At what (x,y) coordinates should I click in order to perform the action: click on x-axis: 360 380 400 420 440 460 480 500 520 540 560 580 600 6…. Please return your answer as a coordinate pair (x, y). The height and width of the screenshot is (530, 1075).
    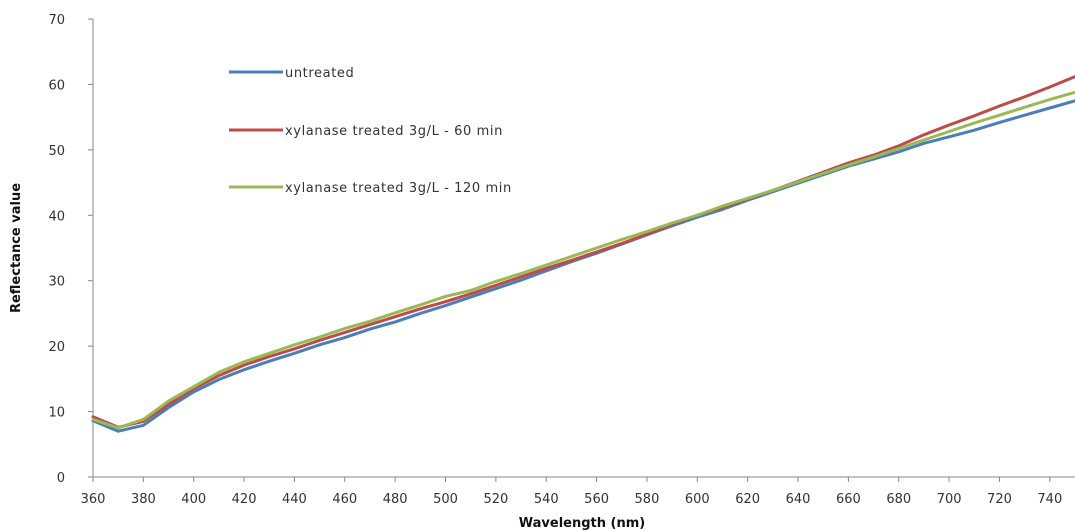
    Looking at the image, I should click on (578, 491).